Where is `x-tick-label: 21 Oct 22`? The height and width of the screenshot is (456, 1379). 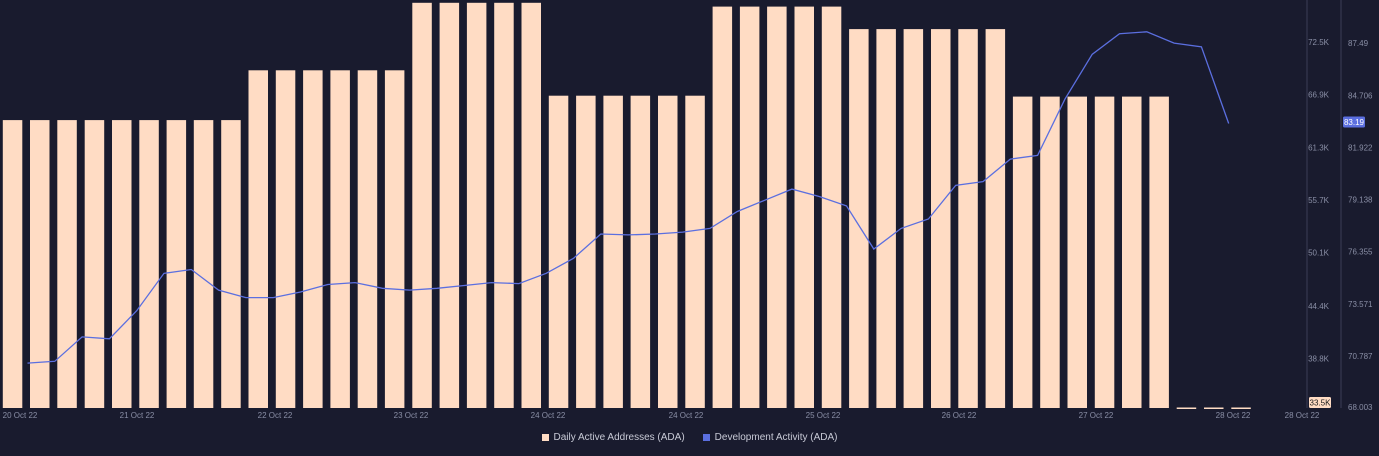
x-tick-label: 21 Oct 22 is located at coordinates (137, 415).